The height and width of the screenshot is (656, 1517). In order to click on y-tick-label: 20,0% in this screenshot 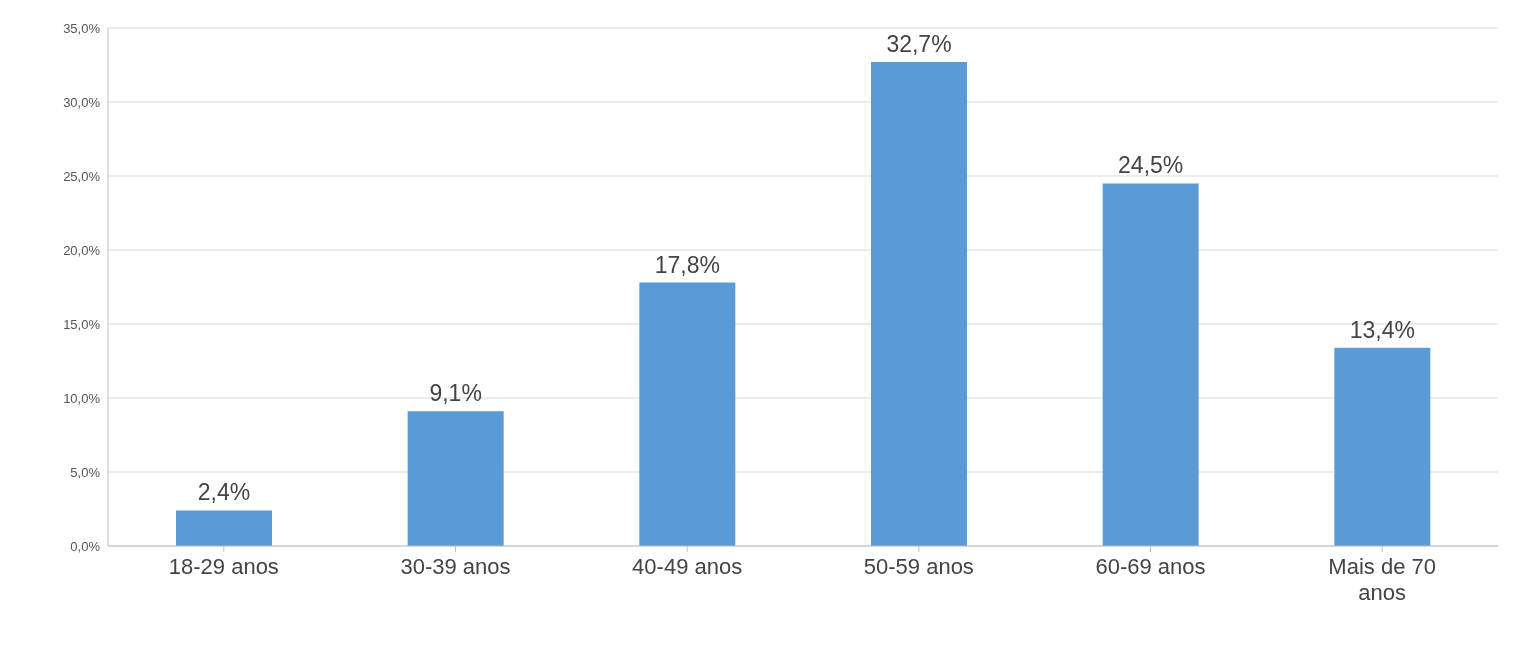, I will do `click(82, 250)`.